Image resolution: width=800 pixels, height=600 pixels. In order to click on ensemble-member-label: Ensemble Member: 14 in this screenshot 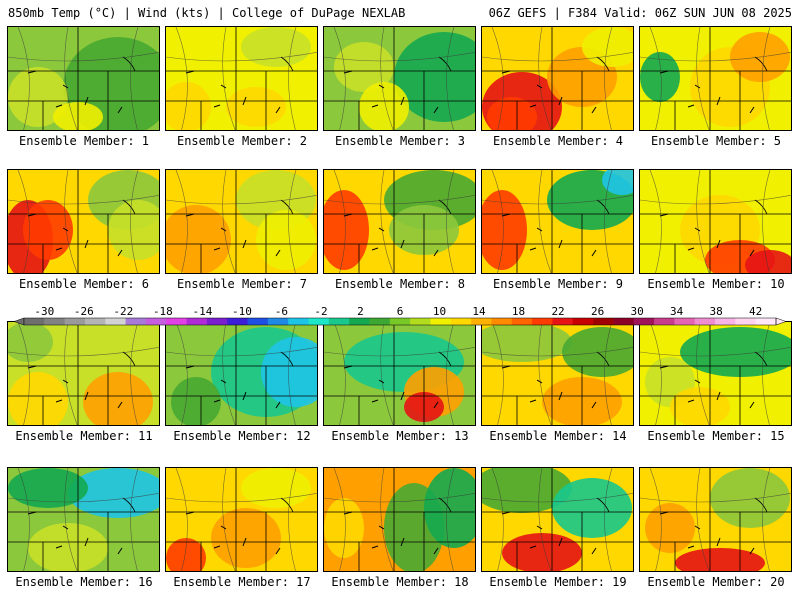, I will do `click(558, 436)`.